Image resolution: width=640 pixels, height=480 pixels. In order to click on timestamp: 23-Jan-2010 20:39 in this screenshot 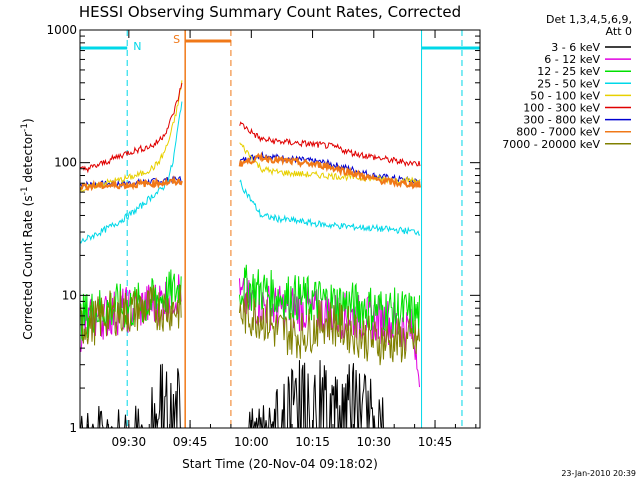, I will do `click(598, 473)`.